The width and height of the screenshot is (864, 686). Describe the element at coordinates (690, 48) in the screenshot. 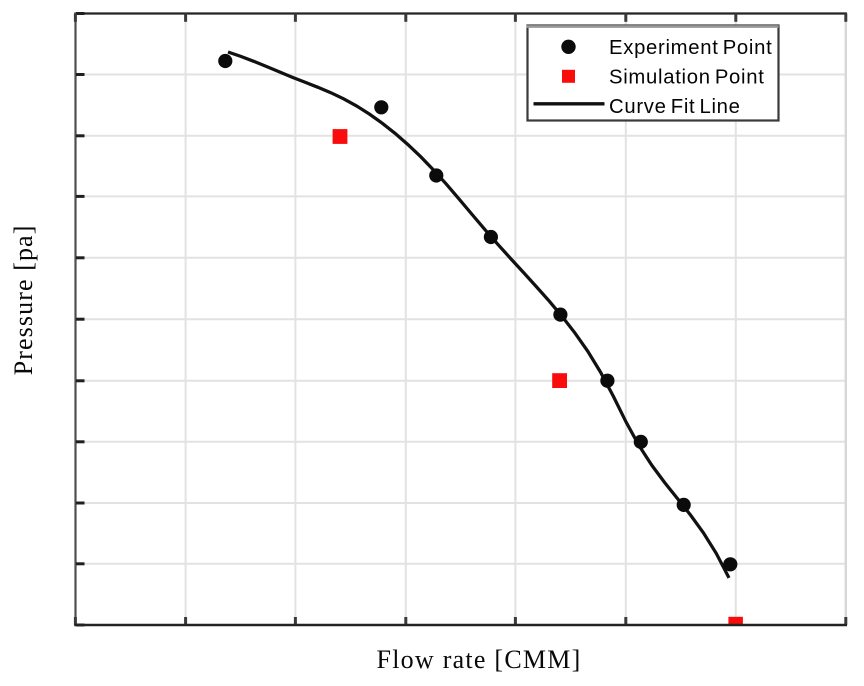

I see `svg-text: Experiment Point` at that location.